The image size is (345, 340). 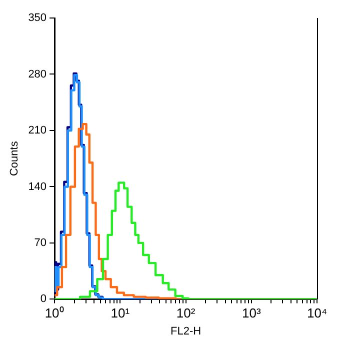 What do you see at coordinates (37, 130) in the screenshot?
I see `y-tick-label: 210` at bounding box center [37, 130].